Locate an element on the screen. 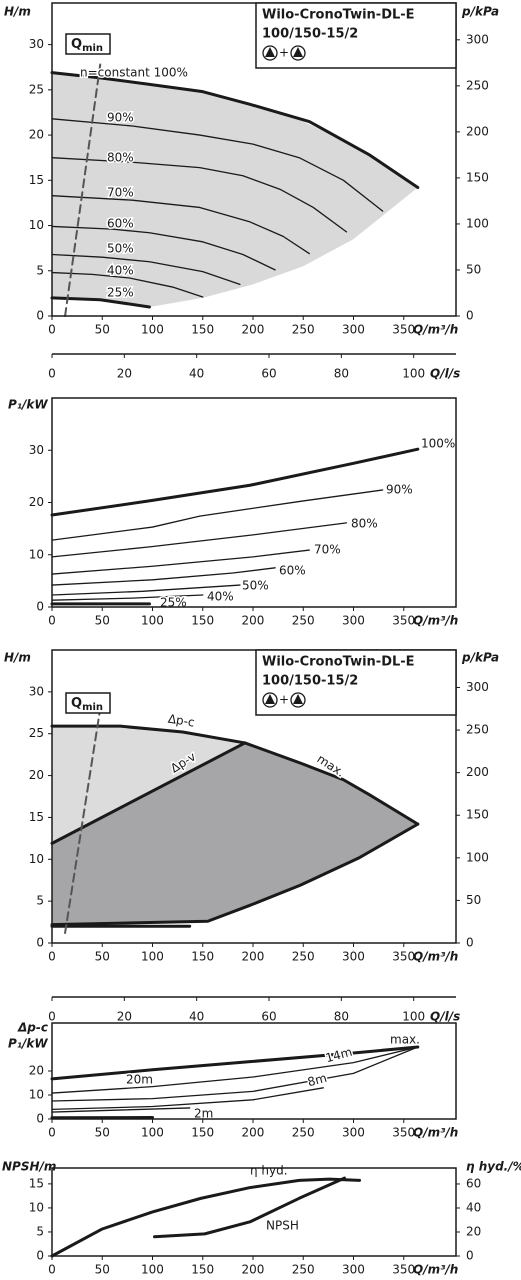 Image resolution: width=521 pixels, height=1280 pixels. x-tick-label: 250 is located at coordinates (303, 1270).